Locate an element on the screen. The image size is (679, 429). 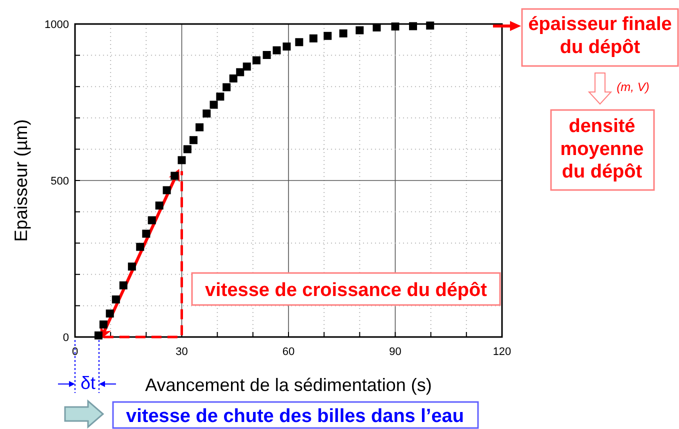
x-tick-label: 30 is located at coordinates (182, 352).